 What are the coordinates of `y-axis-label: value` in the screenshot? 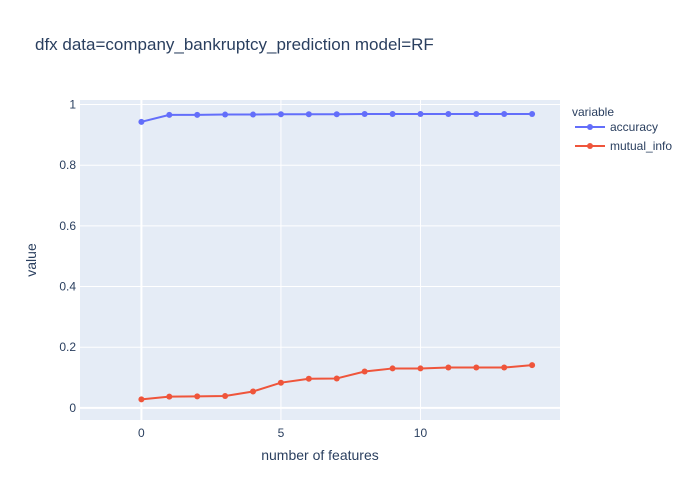 It's located at (31, 260).